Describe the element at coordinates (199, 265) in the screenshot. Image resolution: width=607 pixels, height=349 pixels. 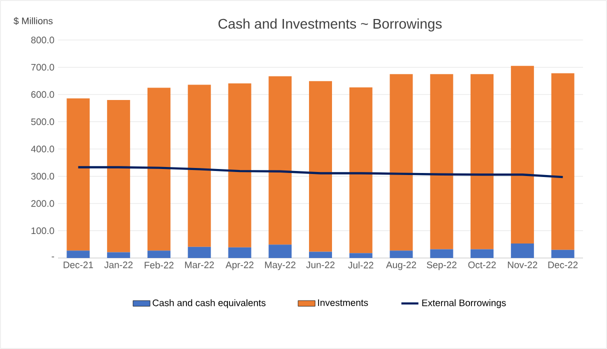
I see `x-tick-label: Mar-22` at that location.